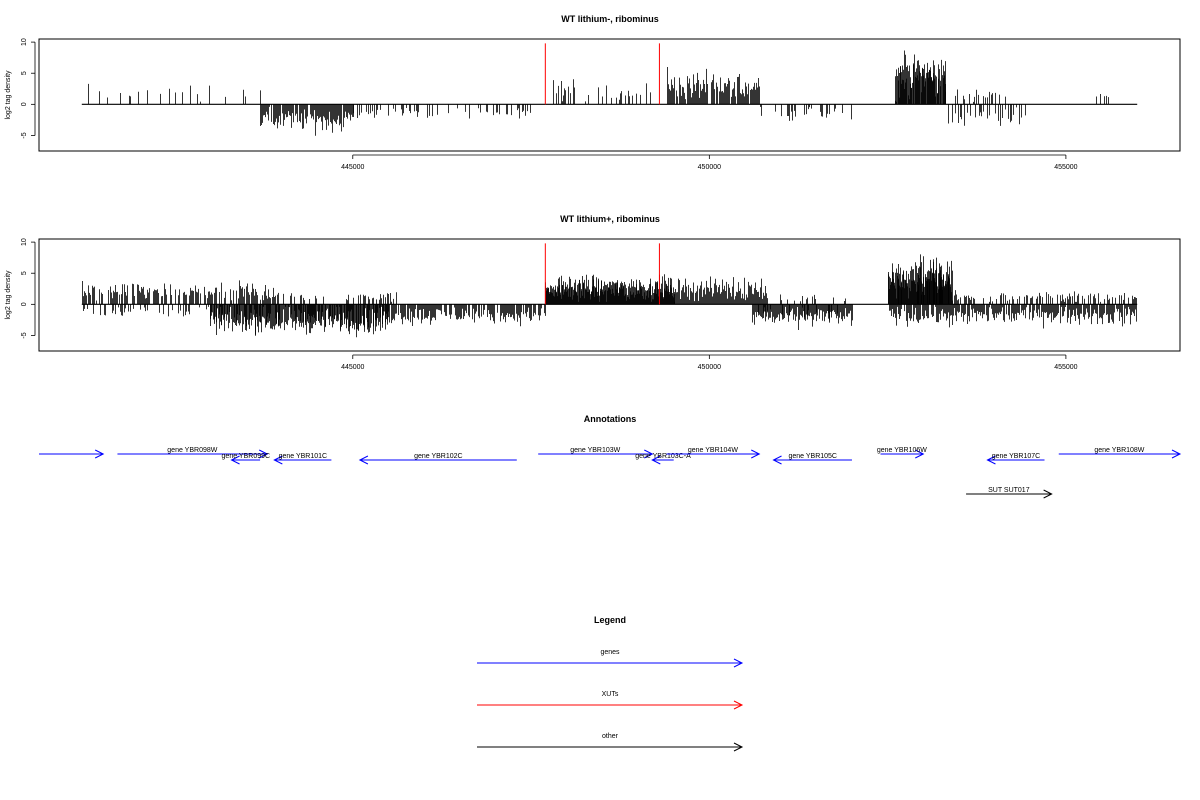 This screenshot has width=1200, height=800. What do you see at coordinates (902, 450) in the screenshot?
I see `feature-label: gene YBR106W` at bounding box center [902, 450].